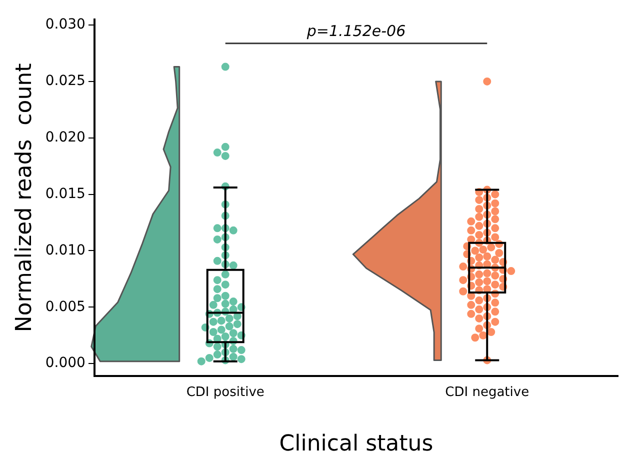 This screenshot has height=470, width=640. I want to click on x-axis-title: Clinical status, so click(356, 444).